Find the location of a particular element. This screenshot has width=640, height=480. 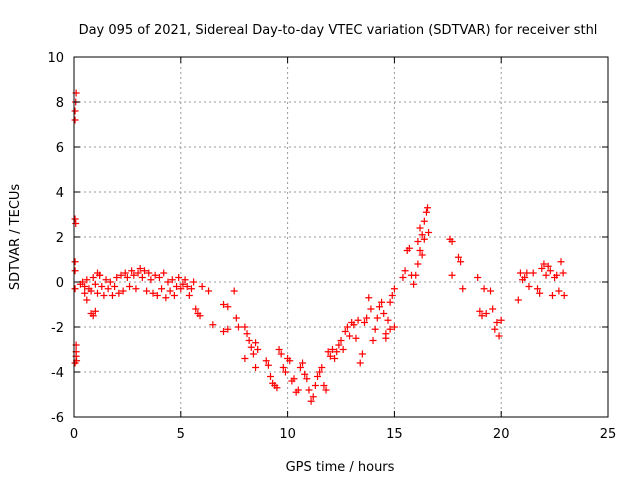

y-tick-label: -2 is located at coordinates (57, 328).